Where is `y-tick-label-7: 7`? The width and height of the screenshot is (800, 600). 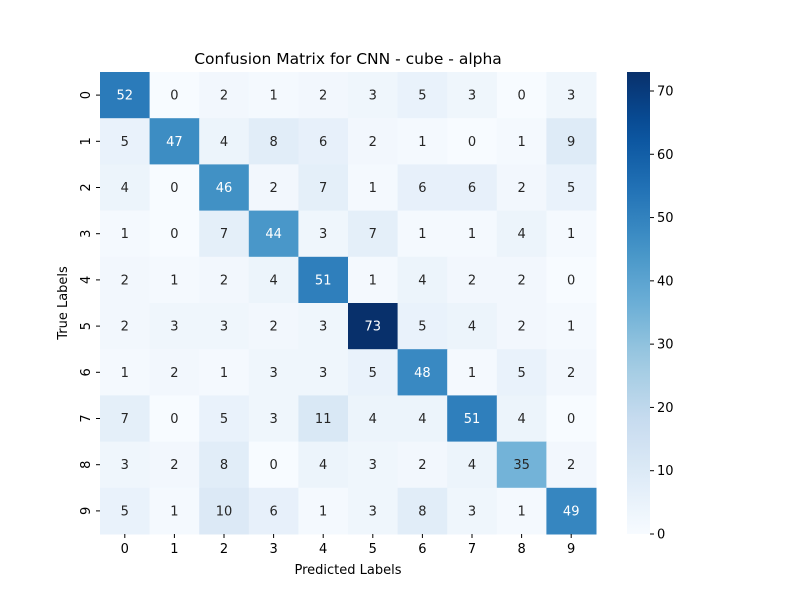 y-tick-label-7: 7 is located at coordinates (86, 418).